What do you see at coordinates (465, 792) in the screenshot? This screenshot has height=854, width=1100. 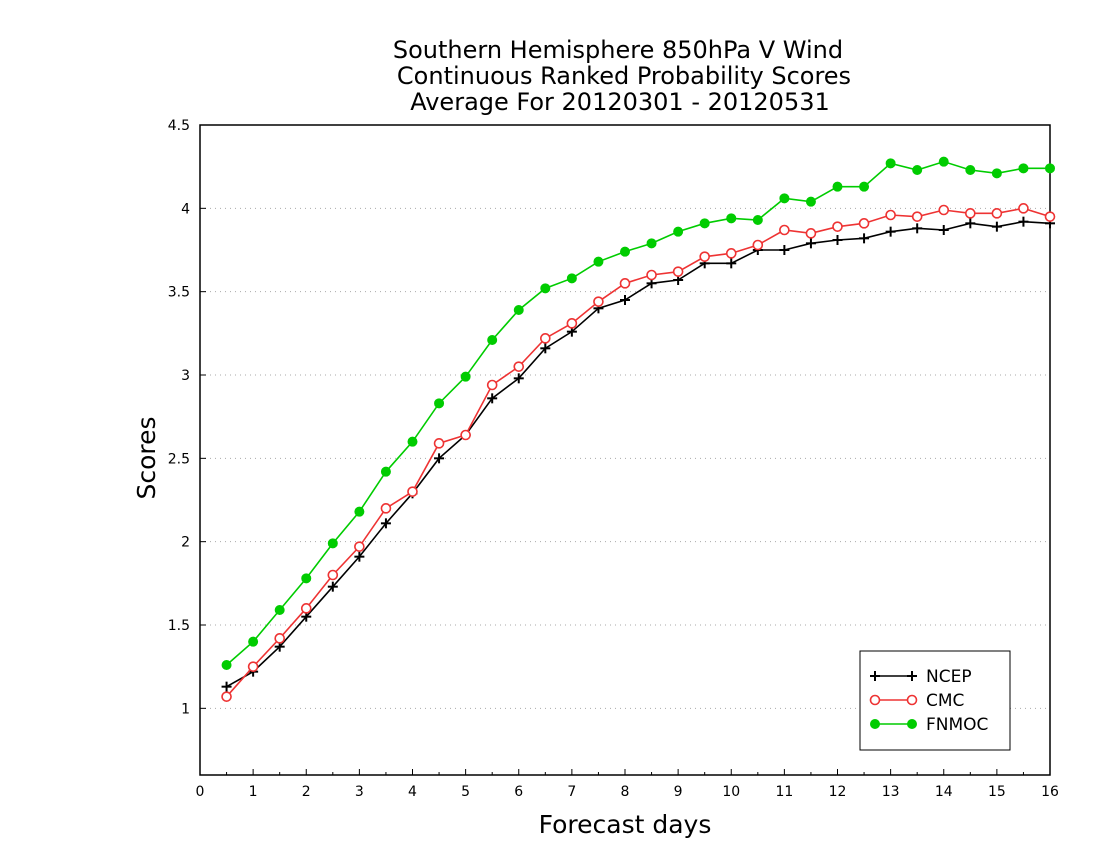 I see `x-tick-label: 5` at bounding box center [465, 792].